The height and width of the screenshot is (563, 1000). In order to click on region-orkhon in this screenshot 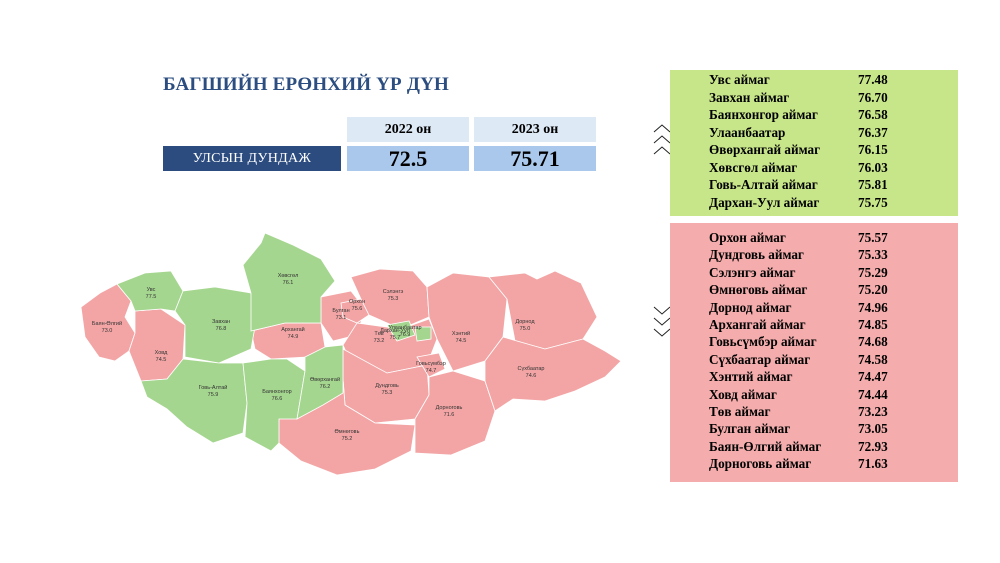, I will do `click(355, 311)`.